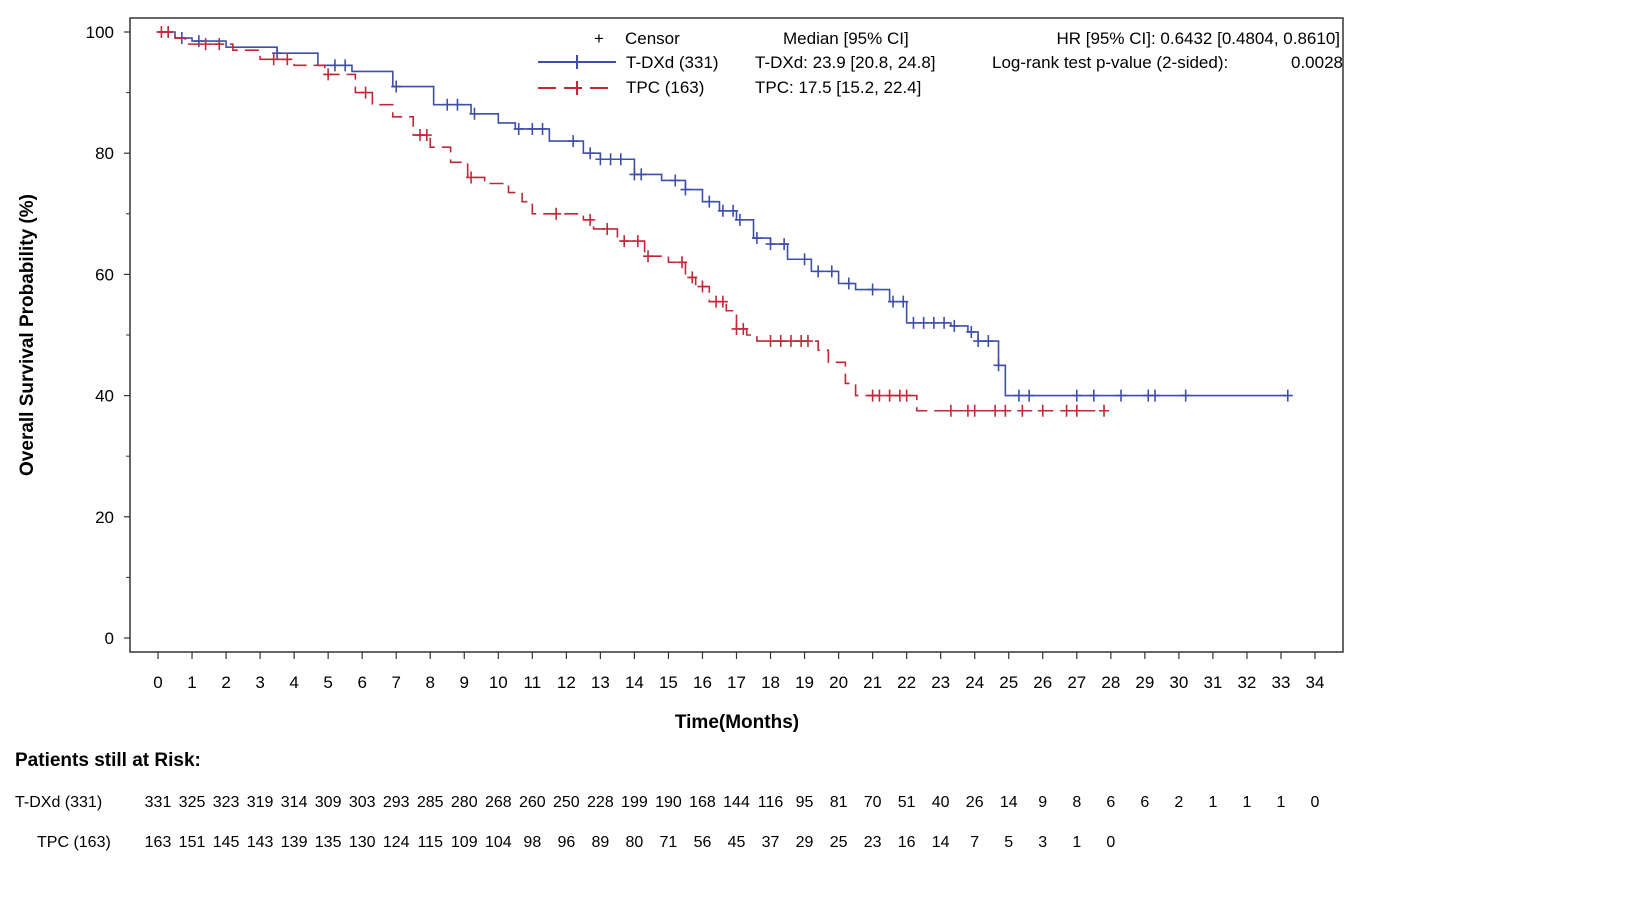  Describe the element at coordinates (396, 842) in the screenshot. I see `at-risk-value: 124` at that location.